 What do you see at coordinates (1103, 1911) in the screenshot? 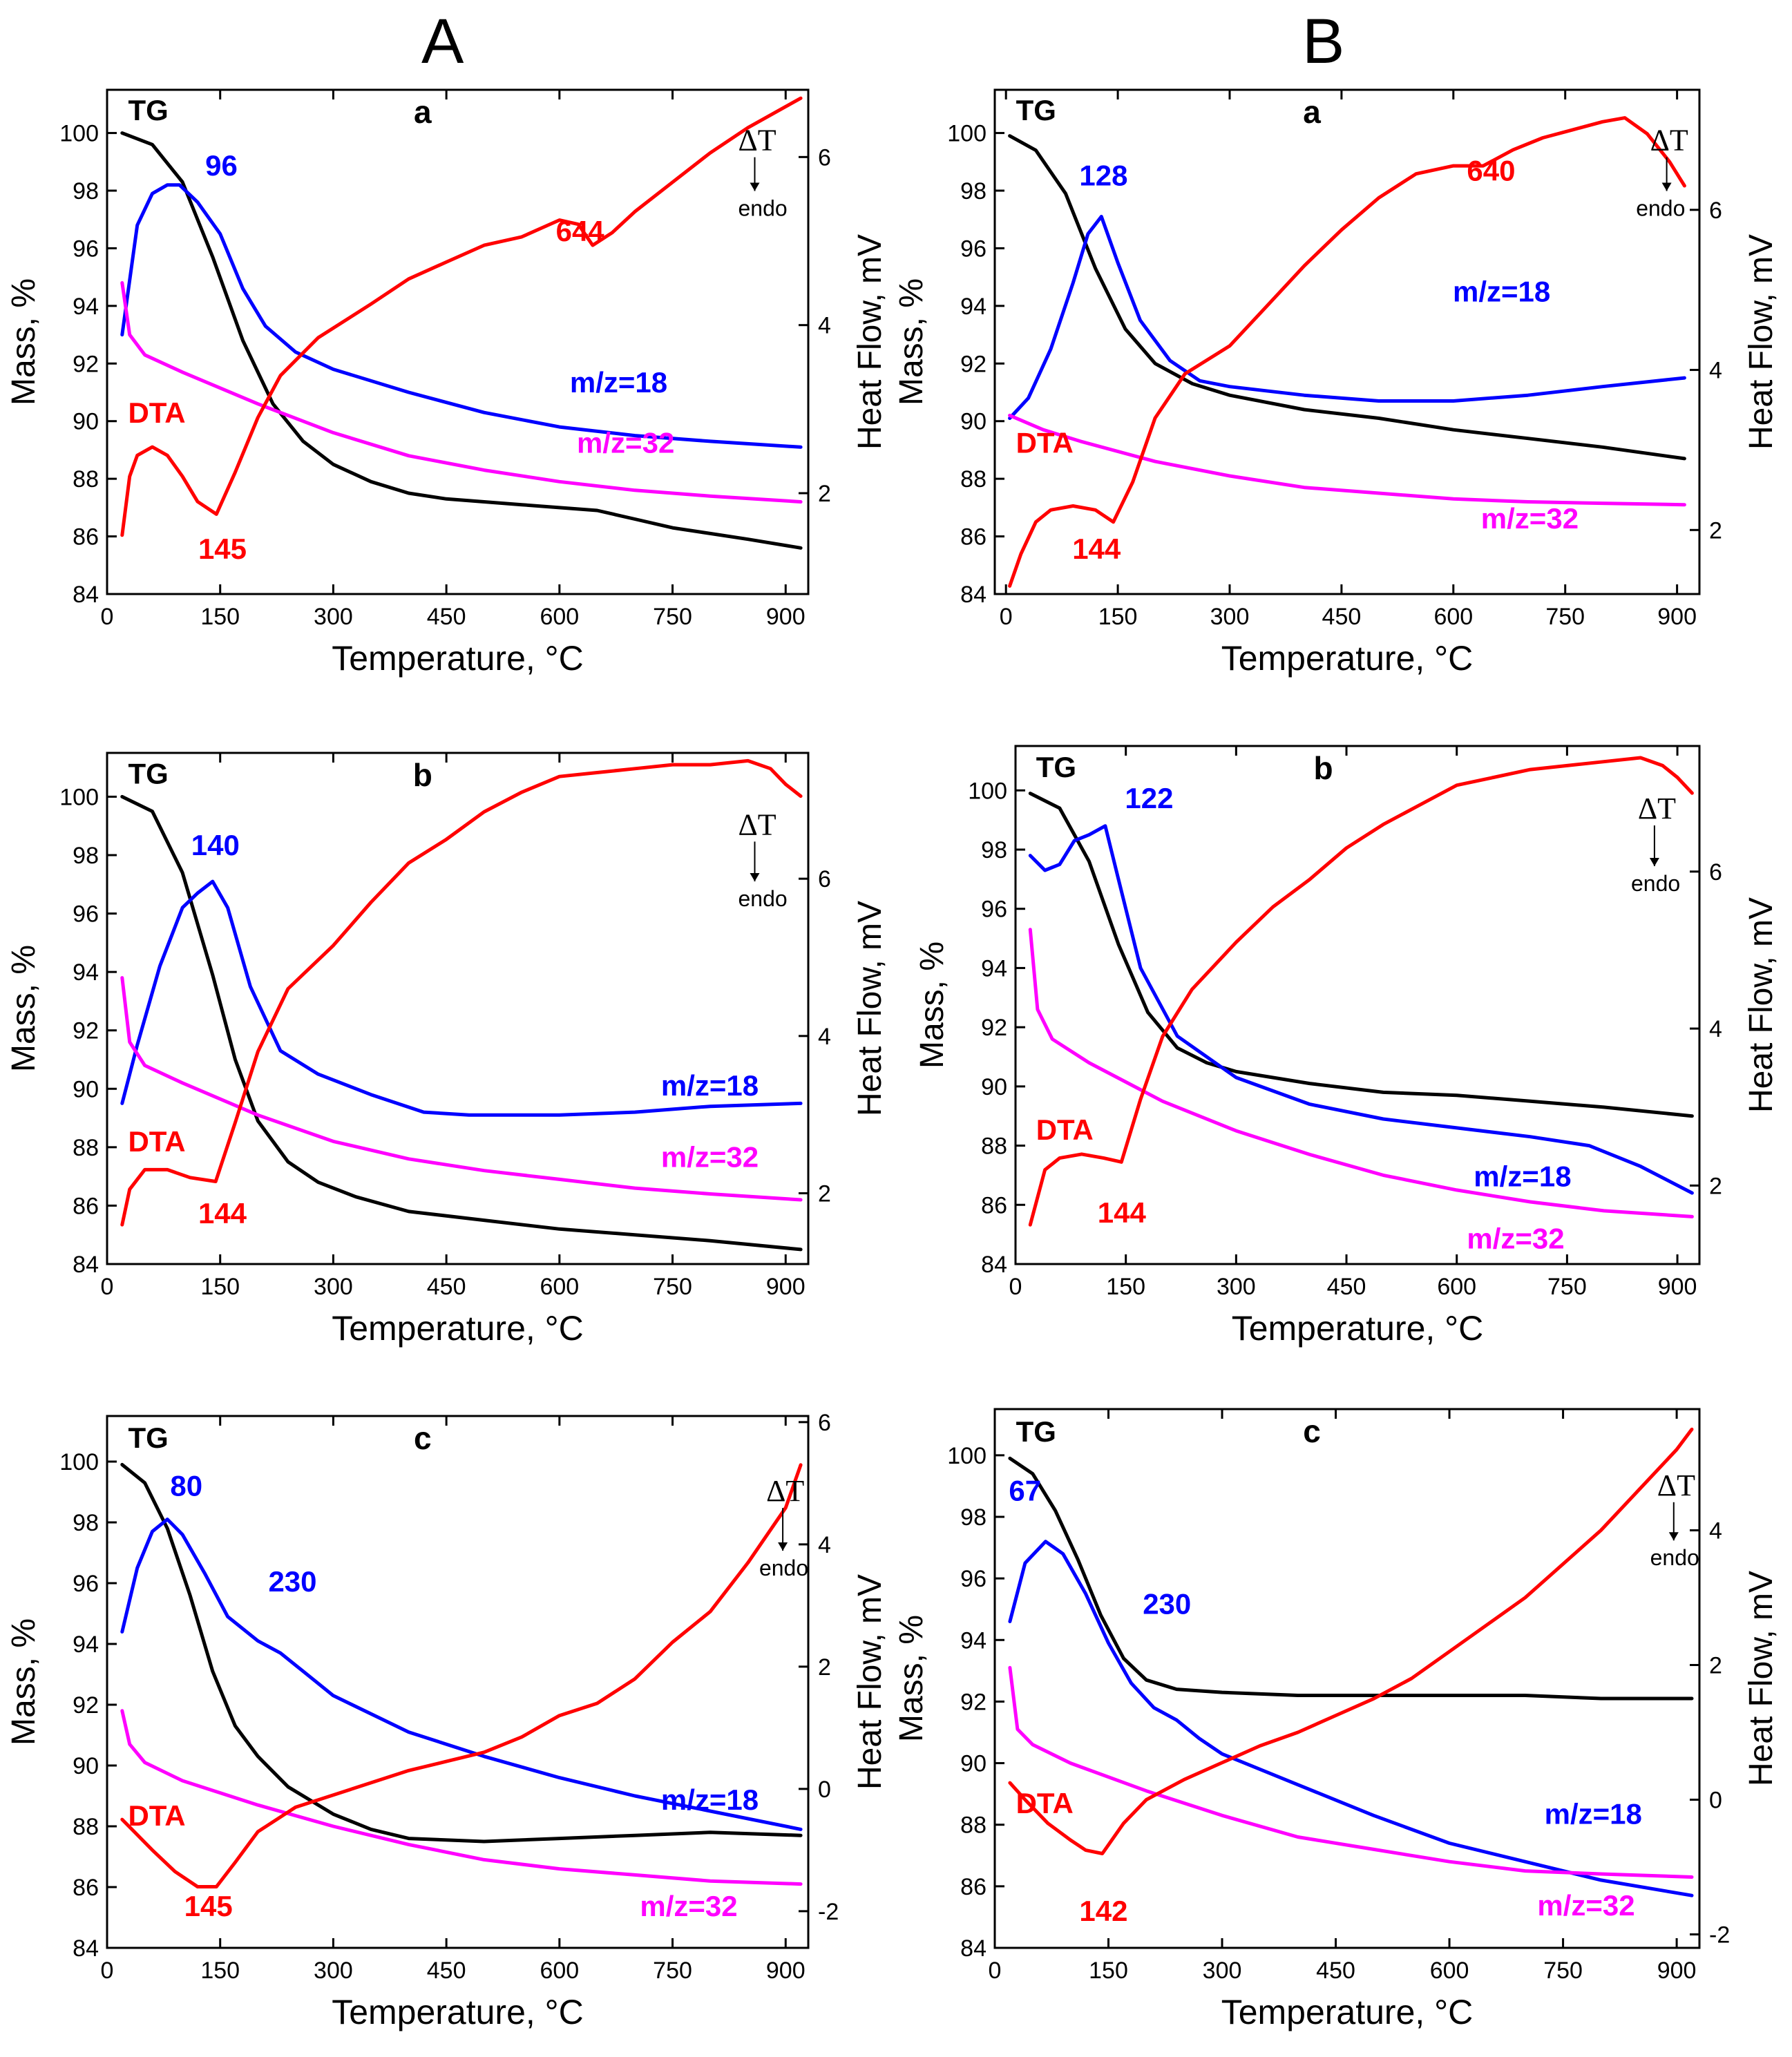
I see `annotation-label: 142` at bounding box center [1103, 1911].